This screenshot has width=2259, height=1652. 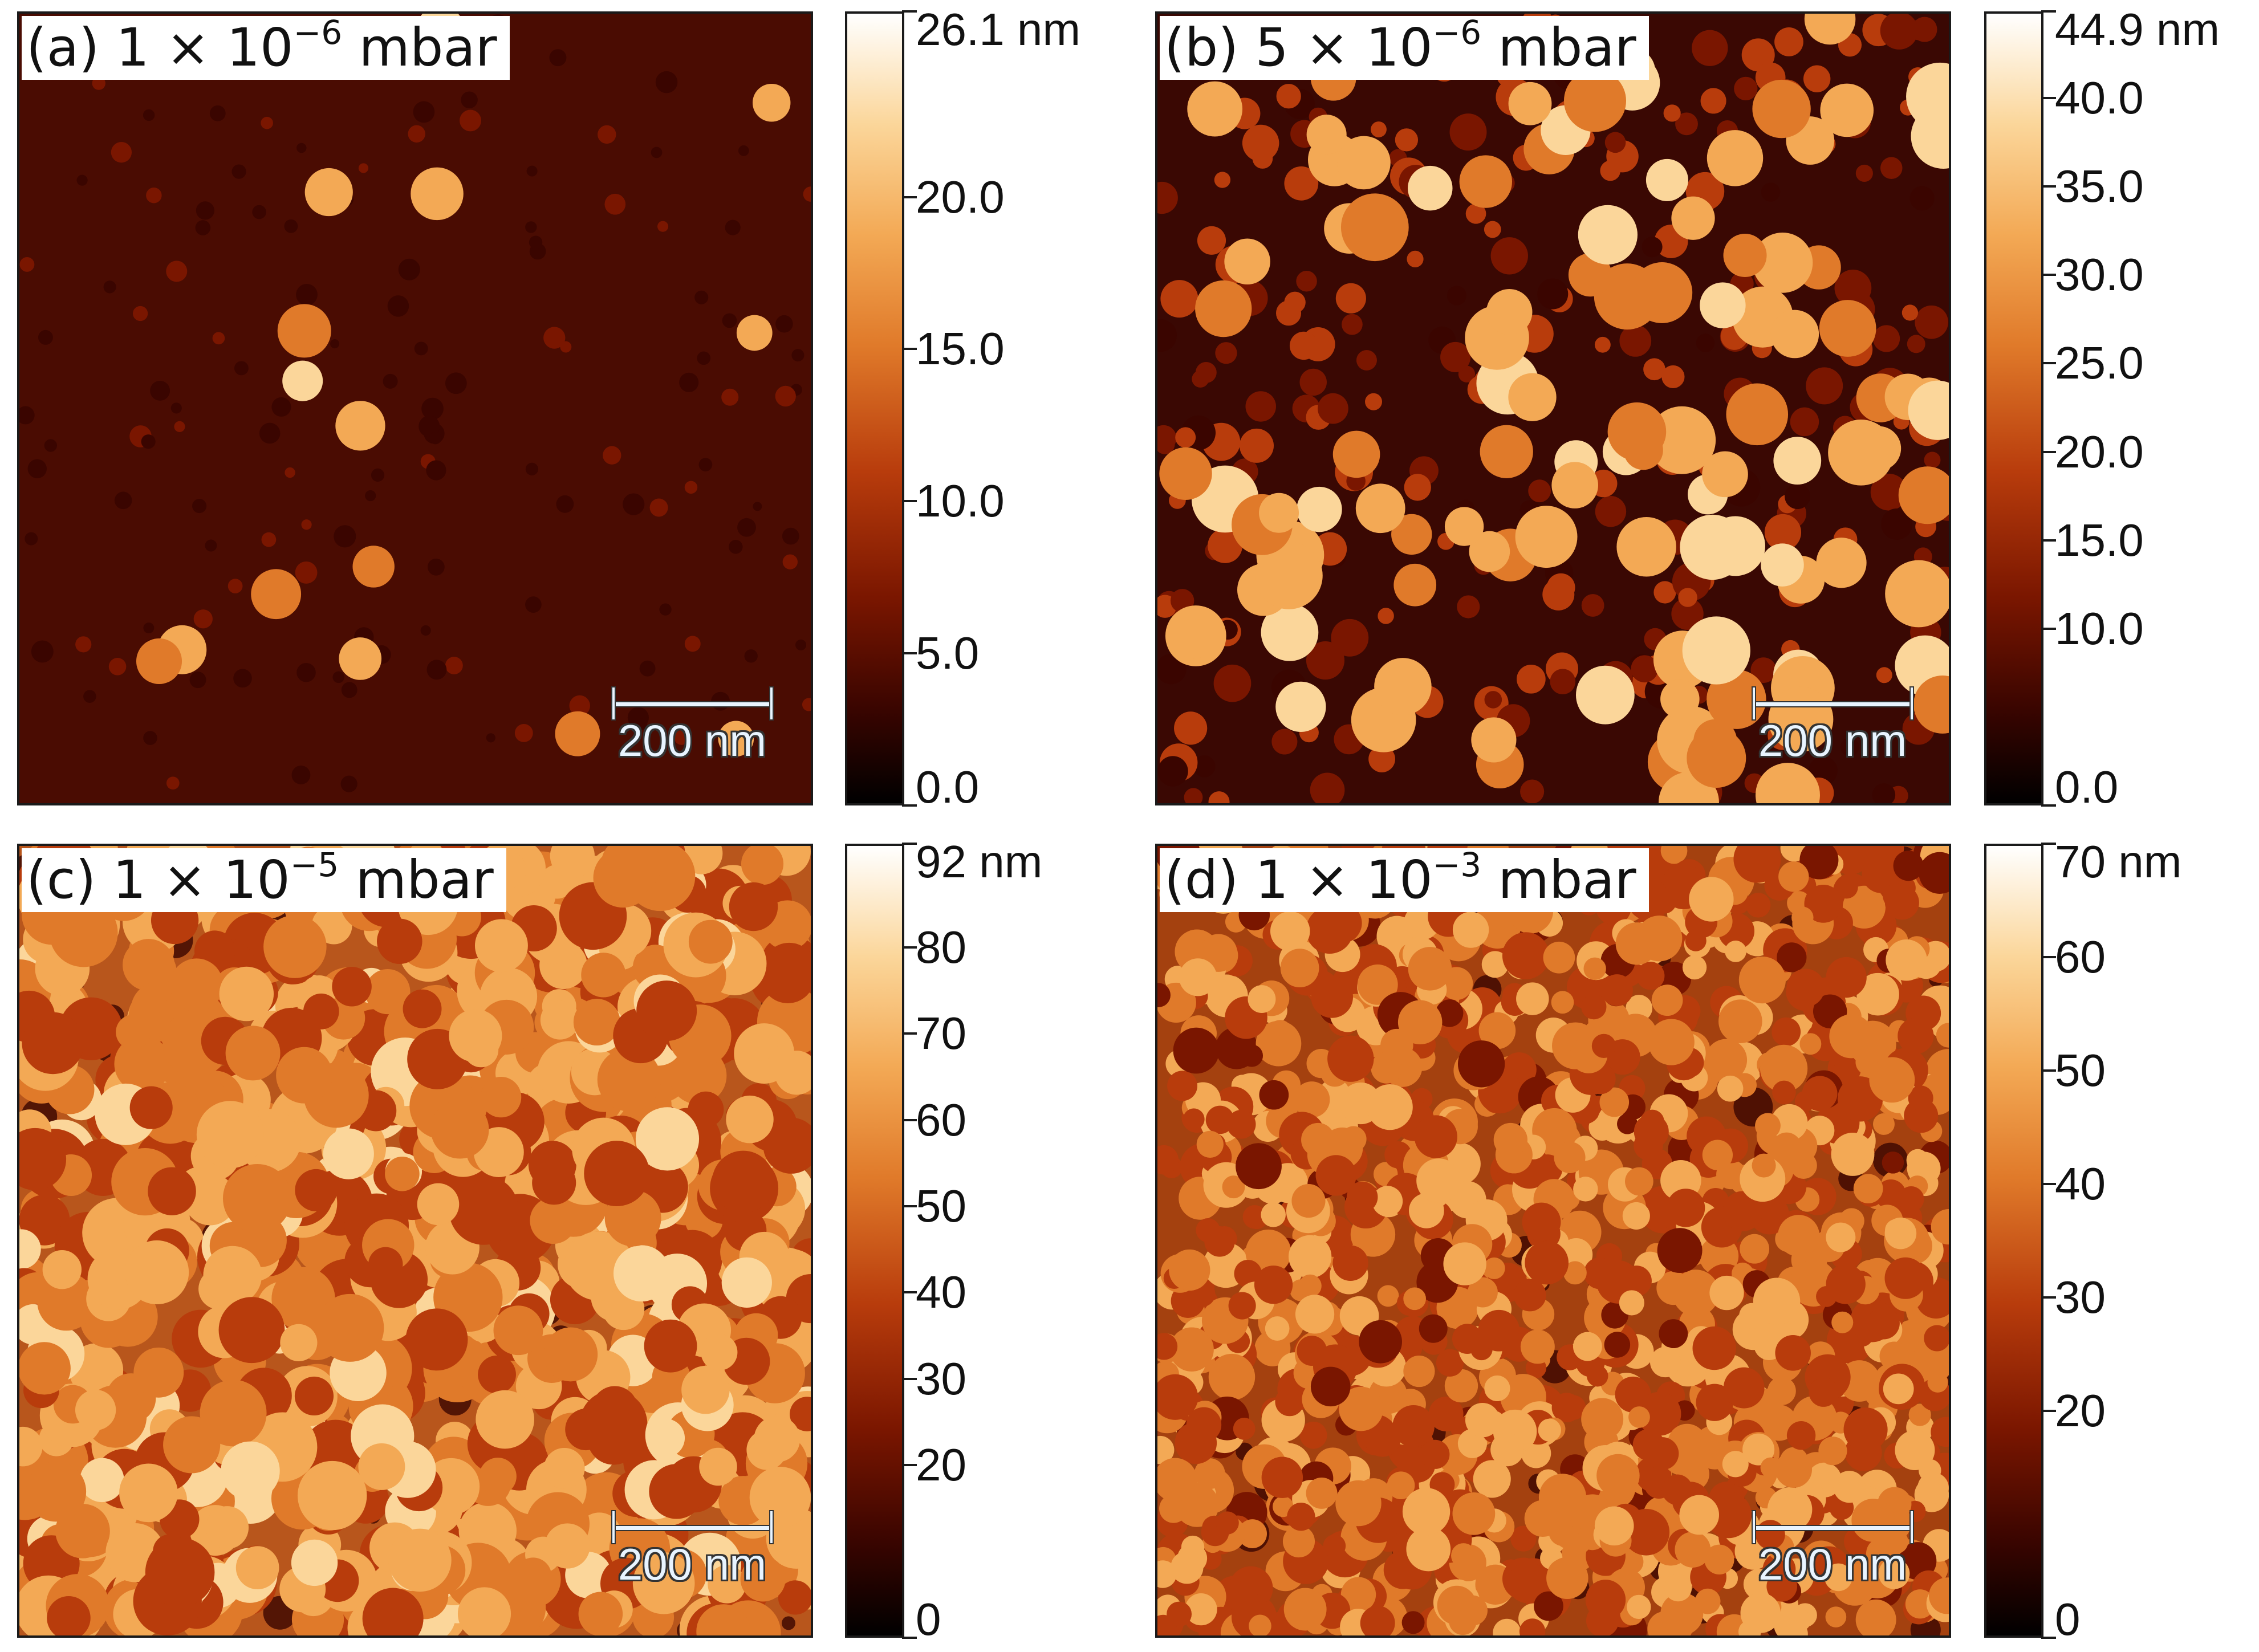 What do you see at coordinates (692, 1564) in the screenshot?
I see `scale-bar-label-c: 200 nm` at bounding box center [692, 1564].